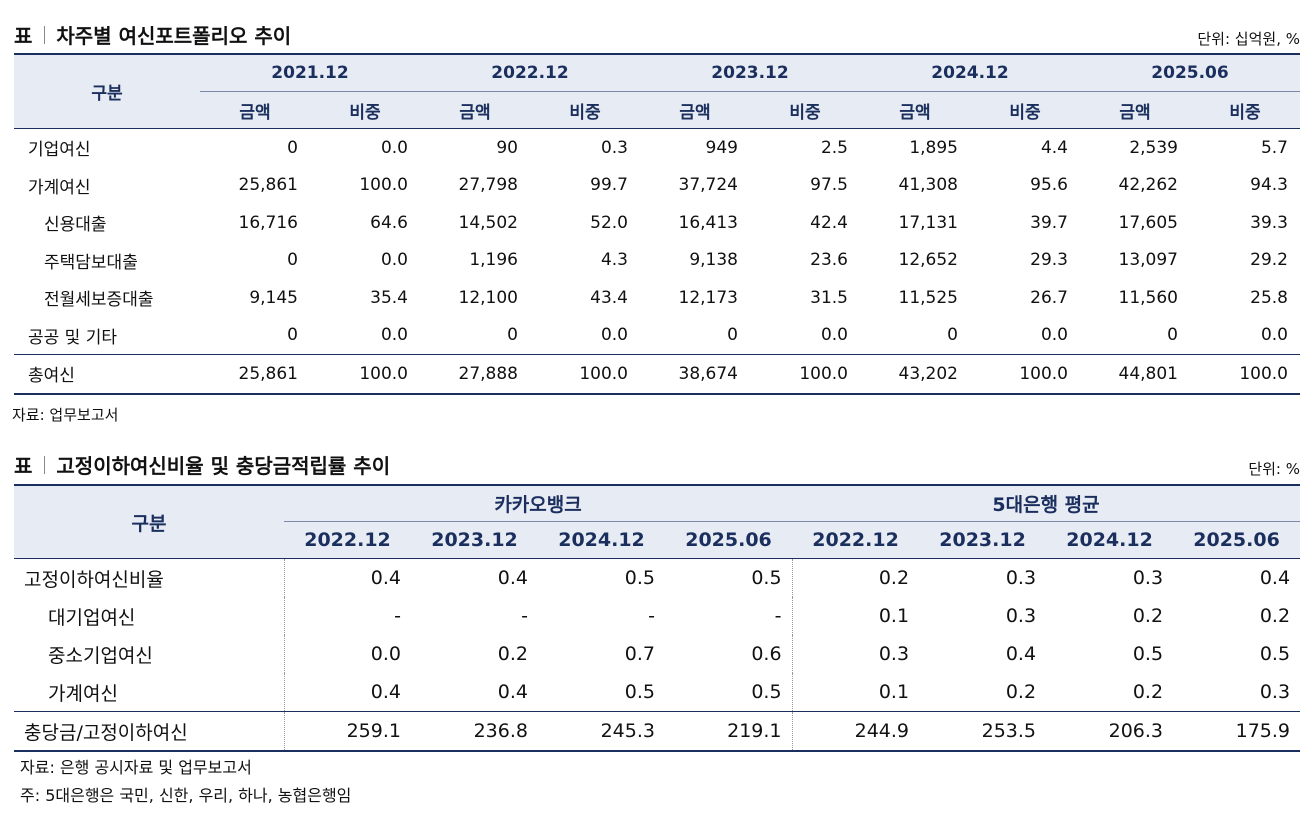  I want to click on cell: 13,097, so click(1148, 260).